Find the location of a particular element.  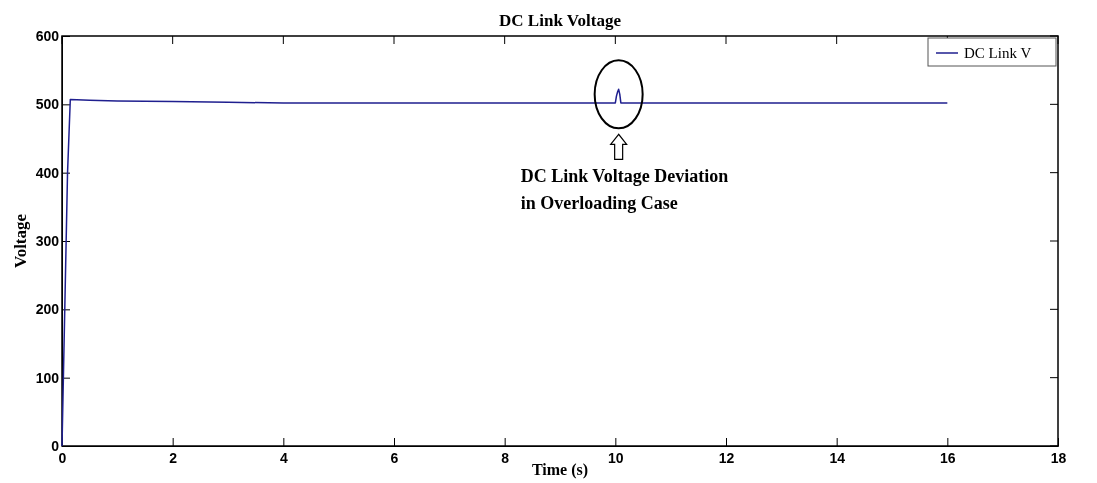

x-tick-label: 16 is located at coordinates (948, 458).